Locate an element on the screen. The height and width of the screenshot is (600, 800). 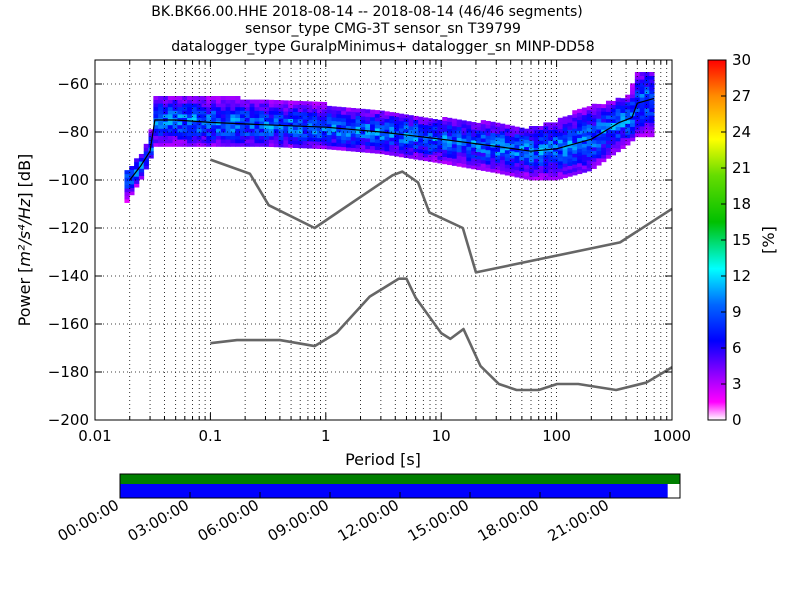
y-axis-label-math: m²/s⁴/Hz is located at coordinates (24, 232).